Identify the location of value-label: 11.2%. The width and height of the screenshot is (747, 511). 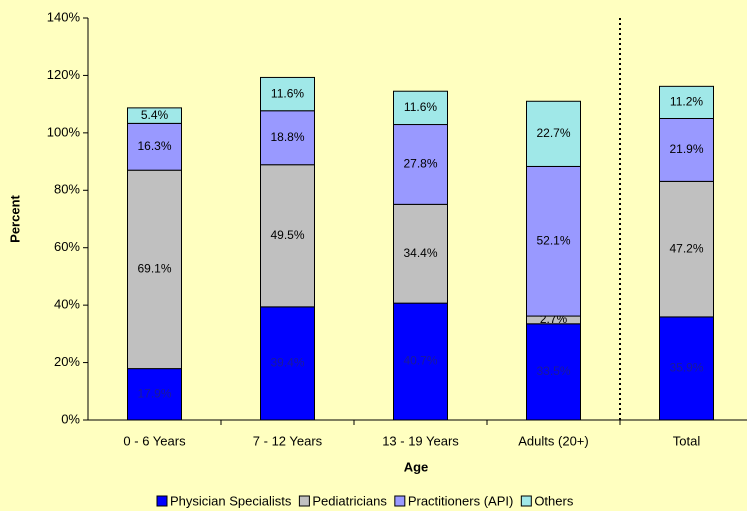
(686, 102).